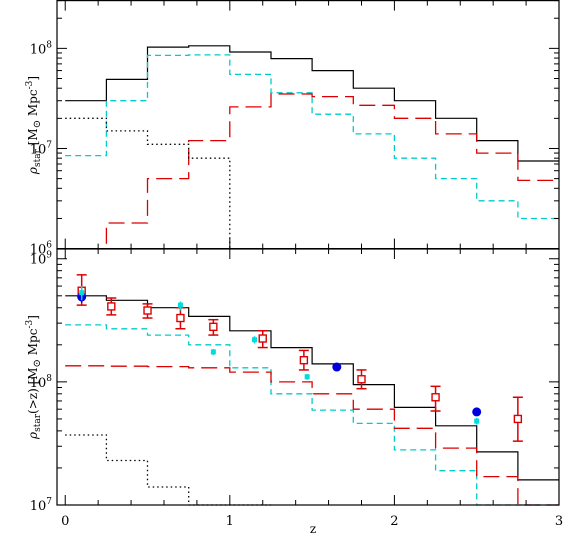  Describe the element at coordinates (30, 84) in the screenshot. I see `top-ylabel-exp: -3` at that location.